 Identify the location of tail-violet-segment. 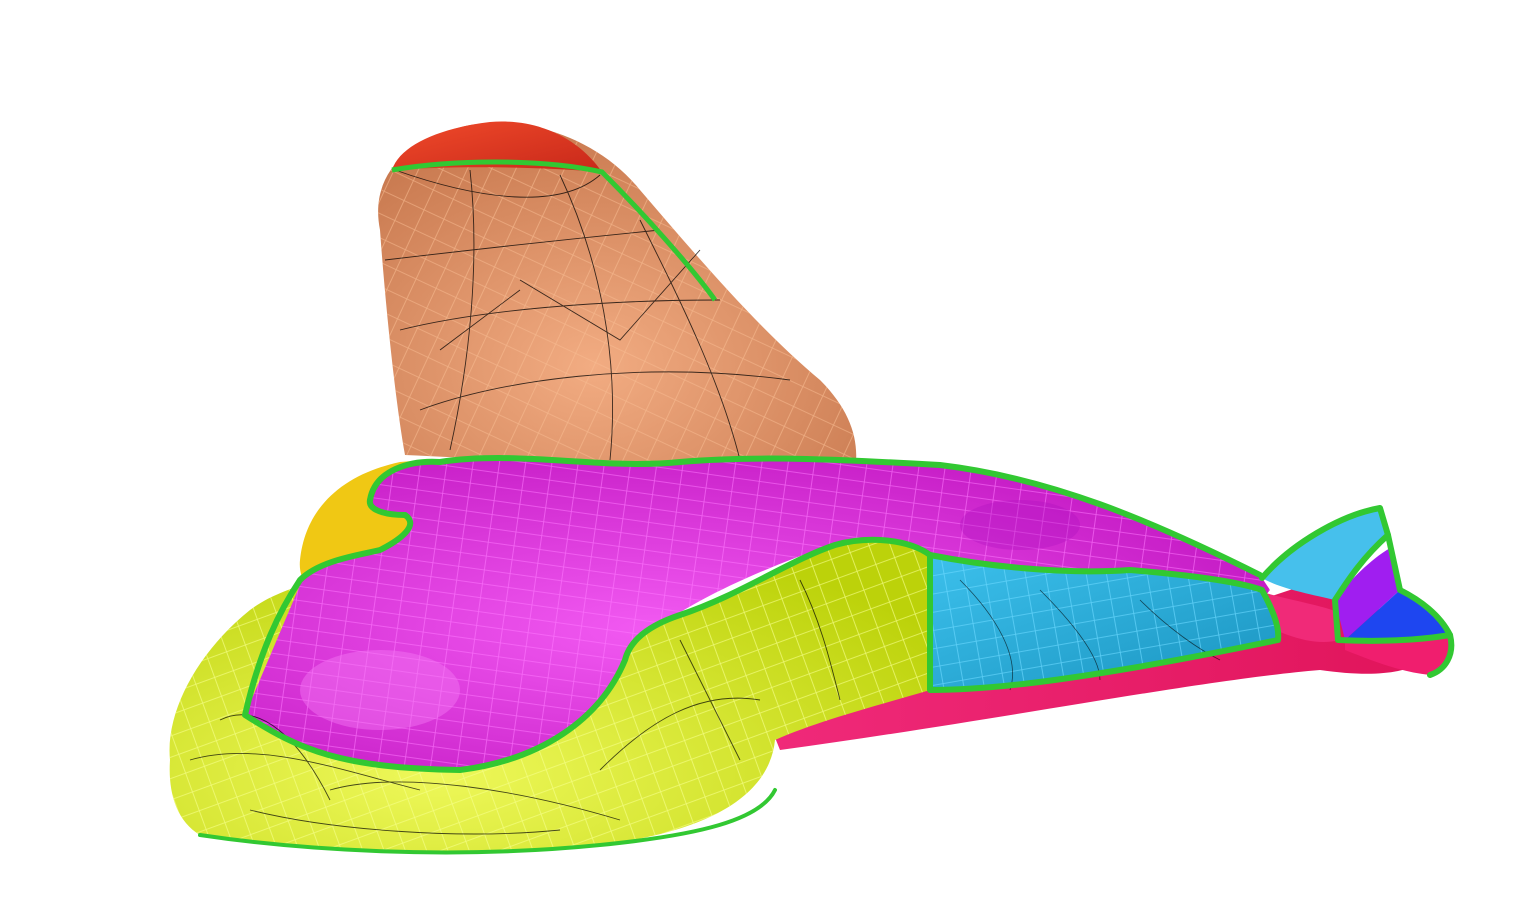
(1367, 594).